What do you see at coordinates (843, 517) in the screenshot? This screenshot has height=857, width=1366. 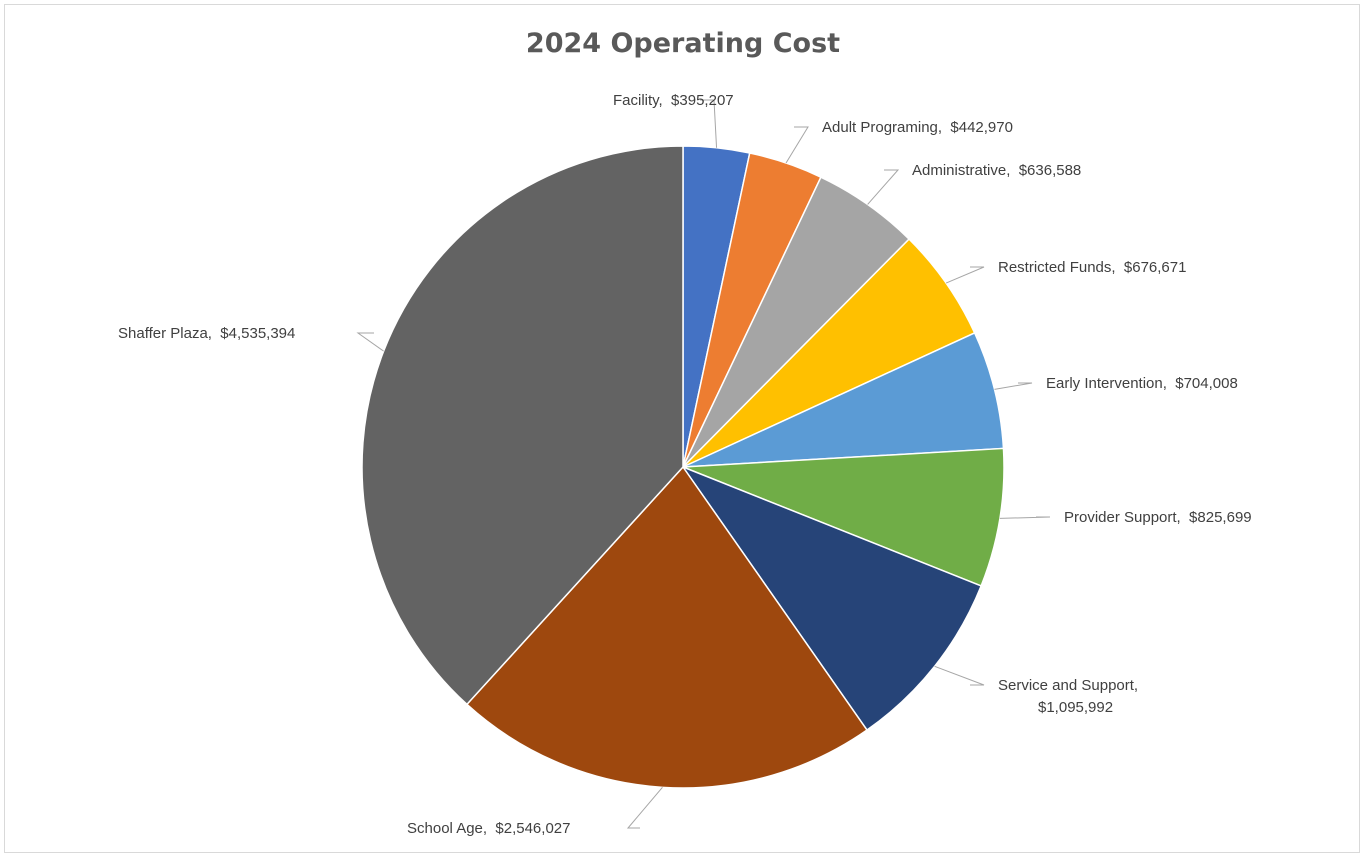 I see `pie-slice-provider-support` at bounding box center [843, 517].